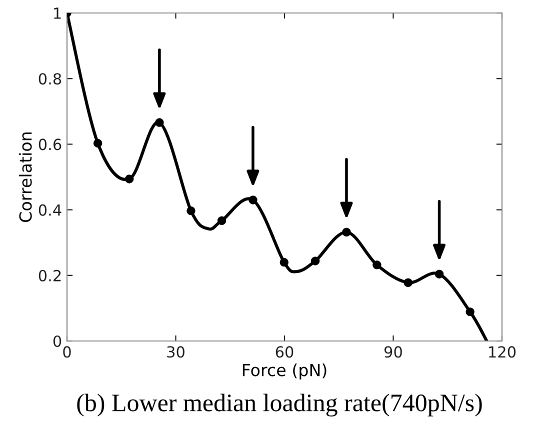 Image resolution: width=559 pixels, height=425 pixels. I want to click on text: (b) Lower median loading rate(740pN/s), so click(279, 405).